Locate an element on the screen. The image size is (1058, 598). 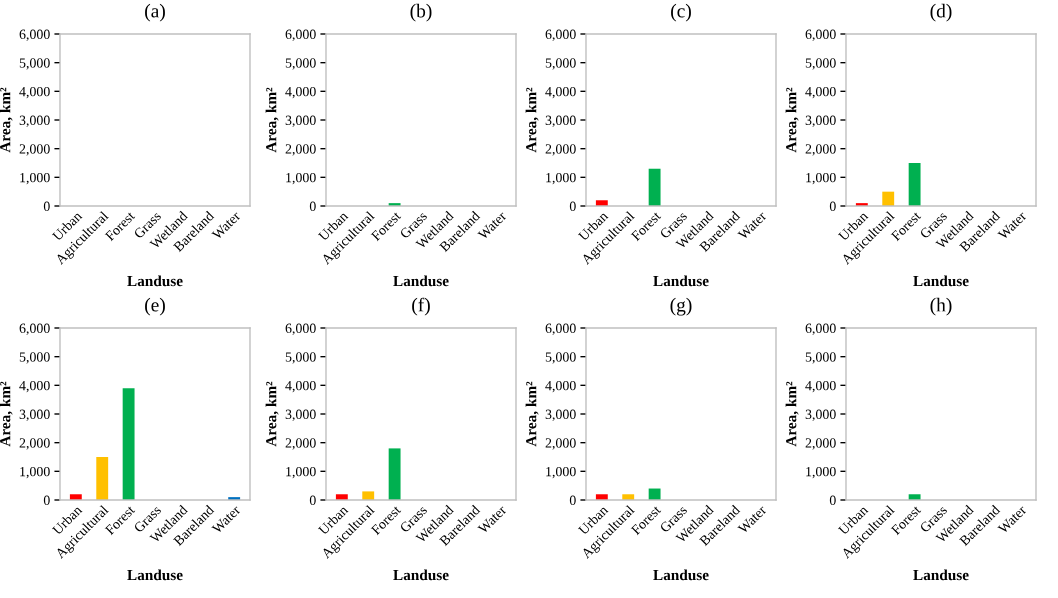
chart-title: (f) is located at coordinates (421, 306).